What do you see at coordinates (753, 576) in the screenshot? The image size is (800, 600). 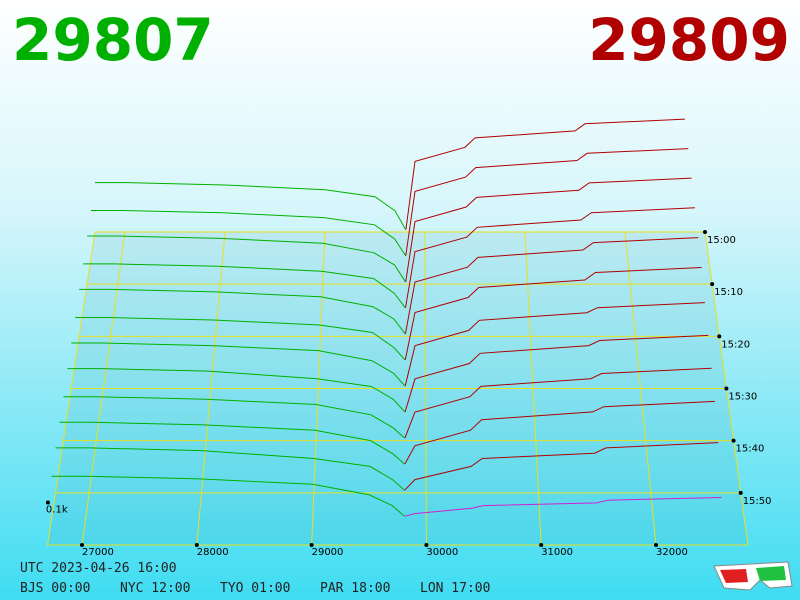 I see `3d-glasses-icon` at bounding box center [753, 576].